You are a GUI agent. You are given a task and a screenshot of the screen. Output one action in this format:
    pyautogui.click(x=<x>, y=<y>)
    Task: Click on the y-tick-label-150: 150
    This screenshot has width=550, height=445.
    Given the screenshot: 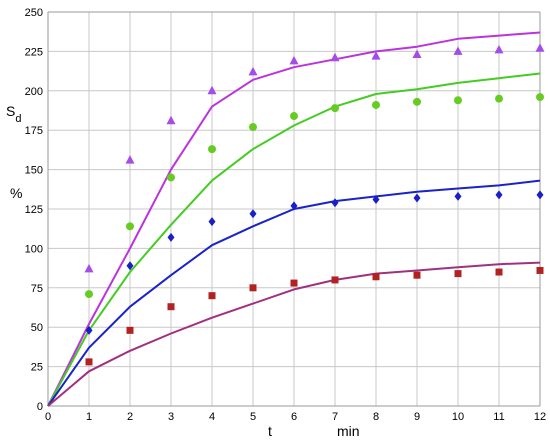 What is the action you would take?
    pyautogui.click(x=34, y=171)
    